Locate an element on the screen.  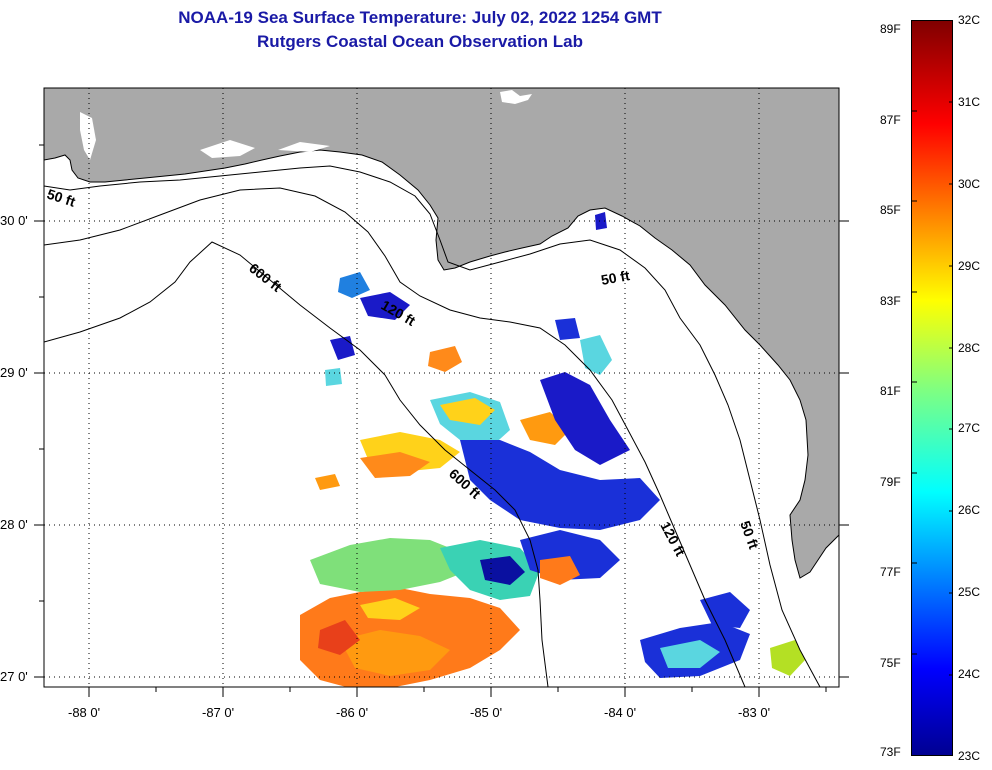
temperature-colorbar is located at coordinates (932, 388).